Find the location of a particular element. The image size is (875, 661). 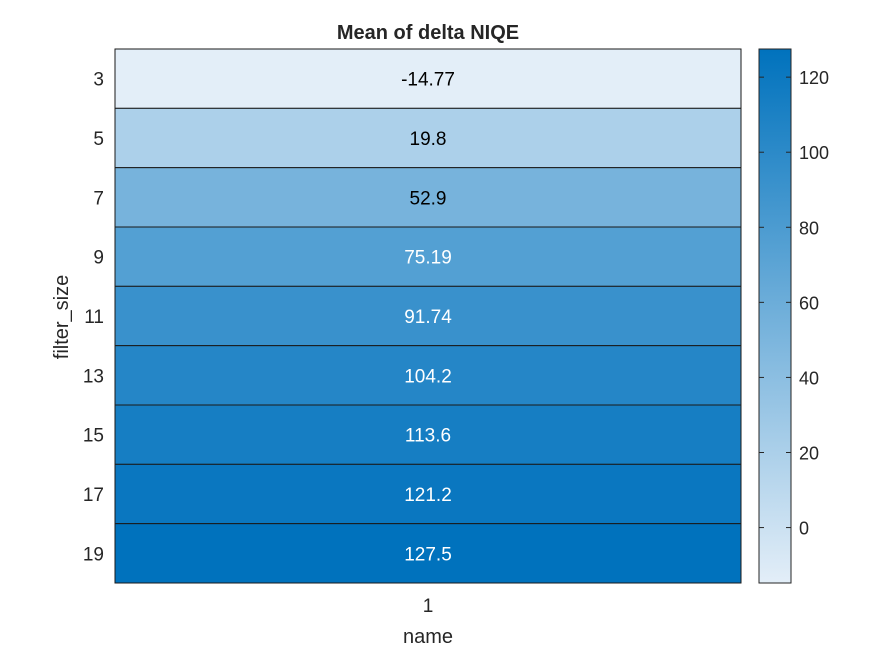

y-tick-label: 15 is located at coordinates (93, 436).